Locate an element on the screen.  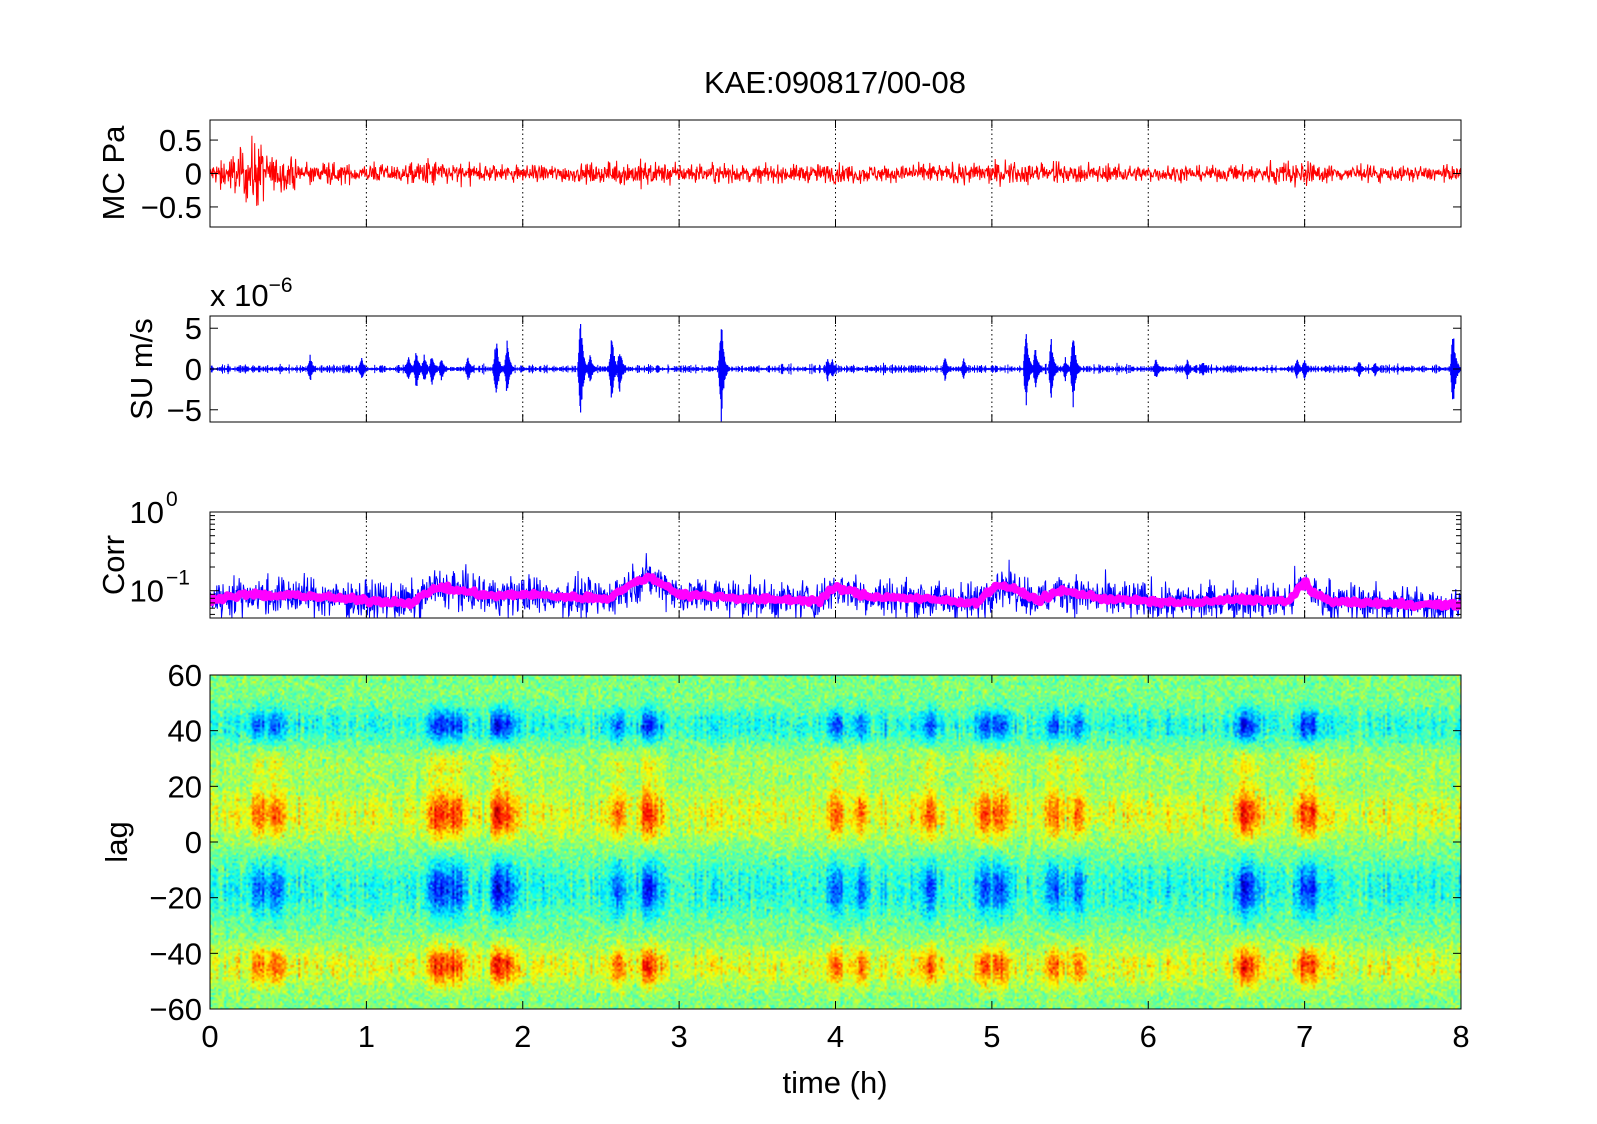
heatmap-y-axis-label: lag is located at coordinates (116, 841).